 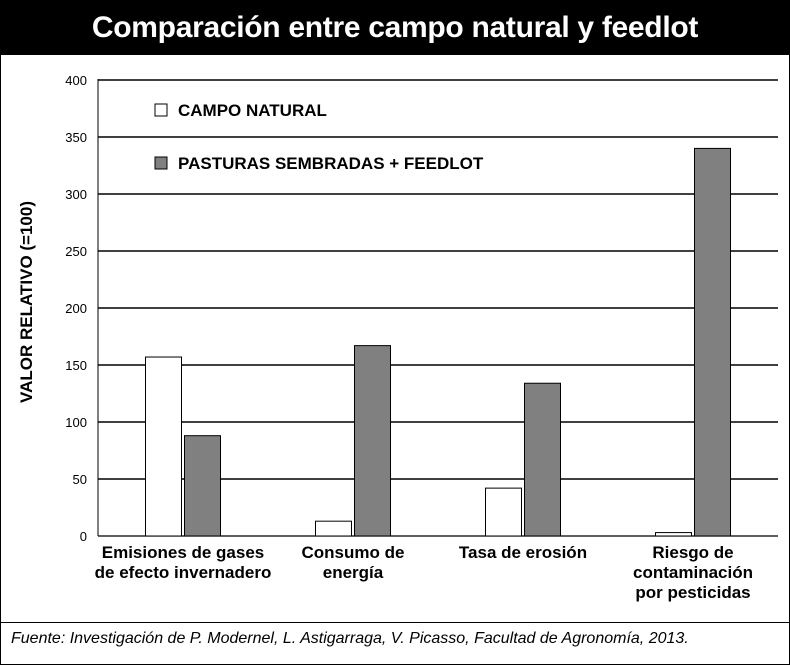 I want to click on y-tick-label: 350, so click(x=76, y=137).